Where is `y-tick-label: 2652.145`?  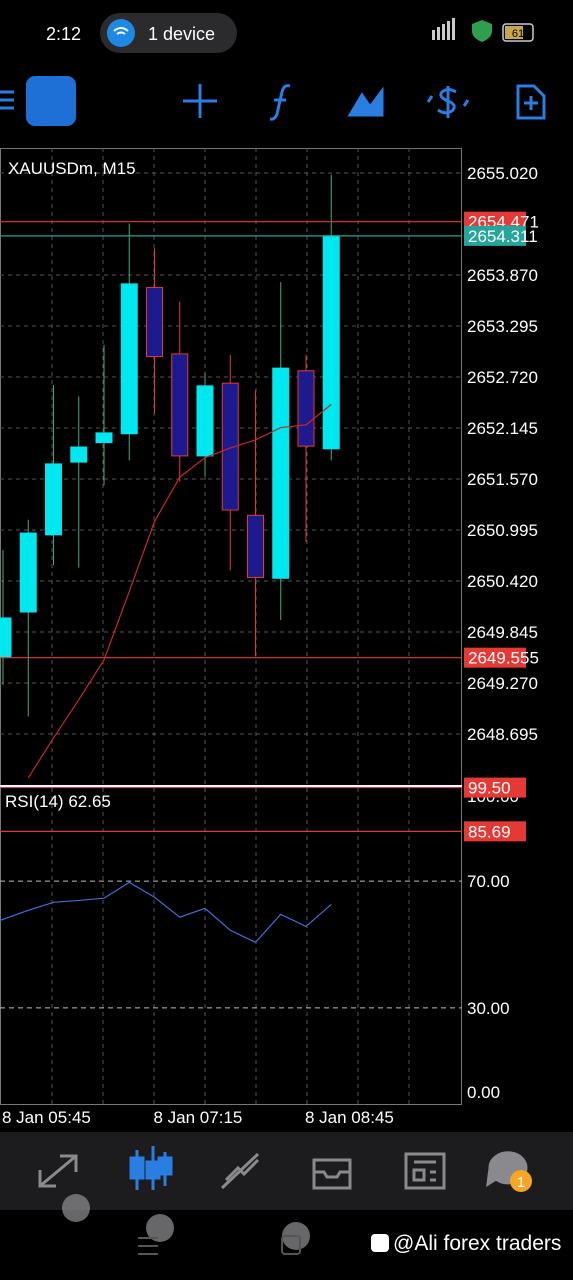 y-tick-label: 2652.145 is located at coordinates (502, 428).